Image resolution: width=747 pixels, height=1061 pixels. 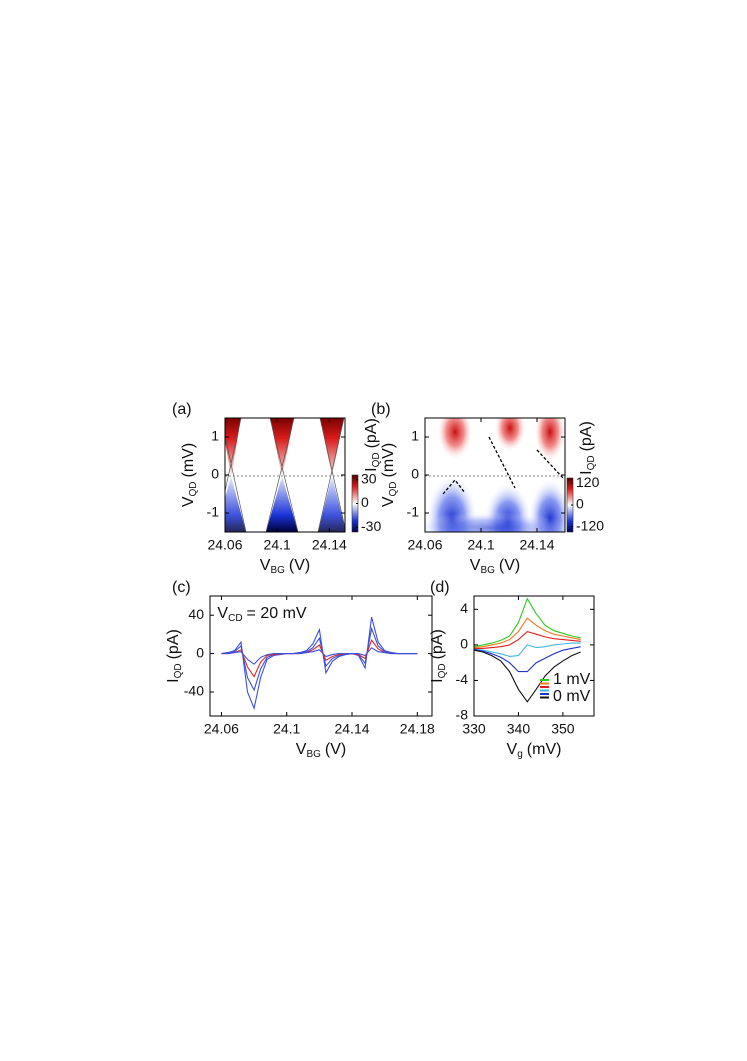 What do you see at coordinates (371, 526) in the screenshot?
I see `colorbar-tick-label: -30` at bounding box center [371, 526].